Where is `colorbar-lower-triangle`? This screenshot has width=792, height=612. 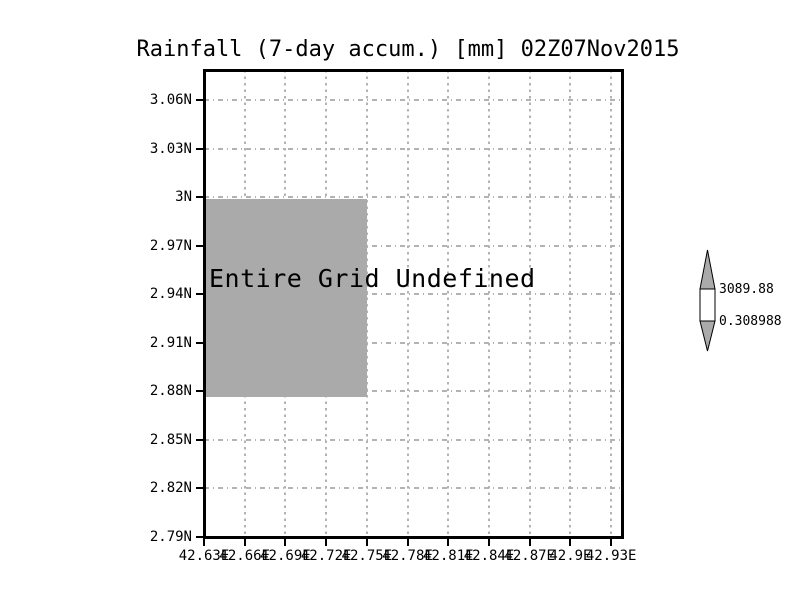 colorbar-lower-triangle is located at coordinates (707, 336).